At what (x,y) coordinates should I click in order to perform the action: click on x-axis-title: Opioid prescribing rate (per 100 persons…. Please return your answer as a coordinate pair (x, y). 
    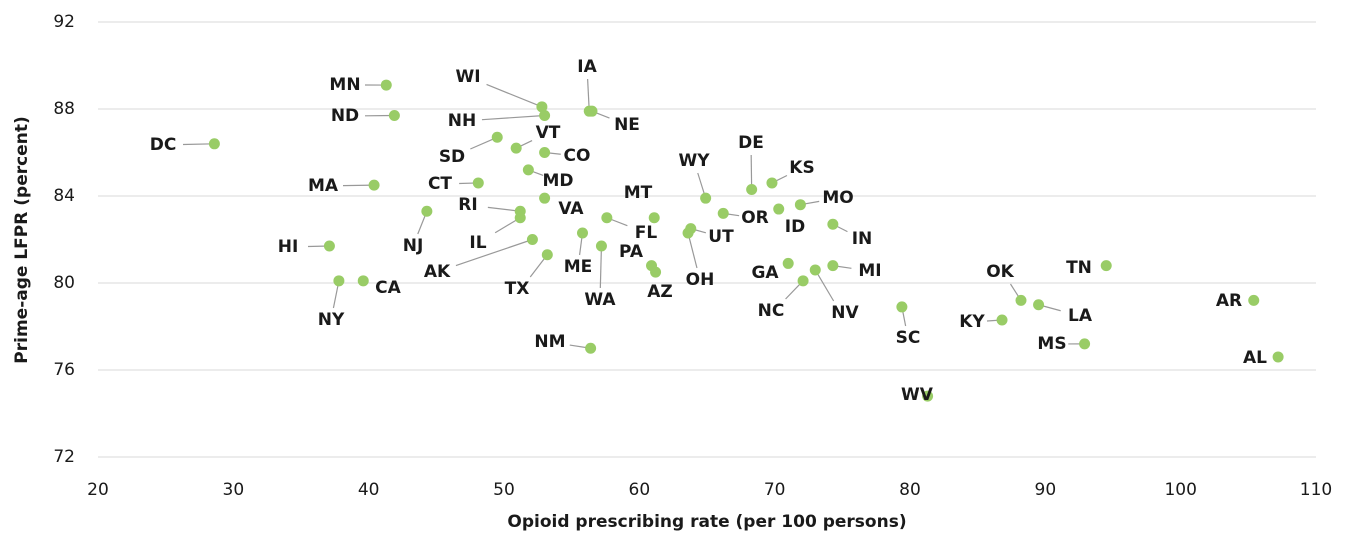
    Looking at the image, I should click on (706, 522).